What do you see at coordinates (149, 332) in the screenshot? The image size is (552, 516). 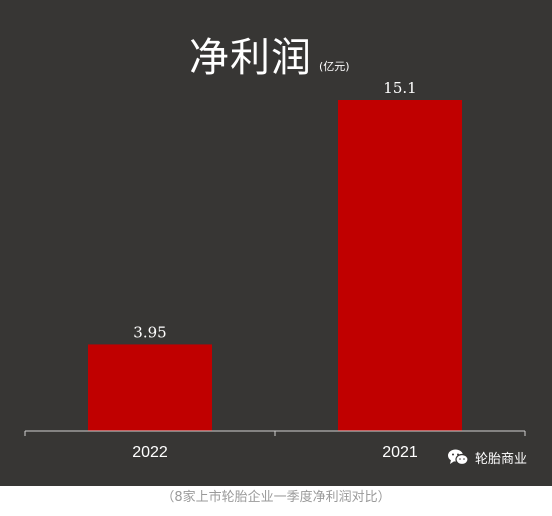 I see `data-label-2022: 3.95` at bounding box center [149, 332].